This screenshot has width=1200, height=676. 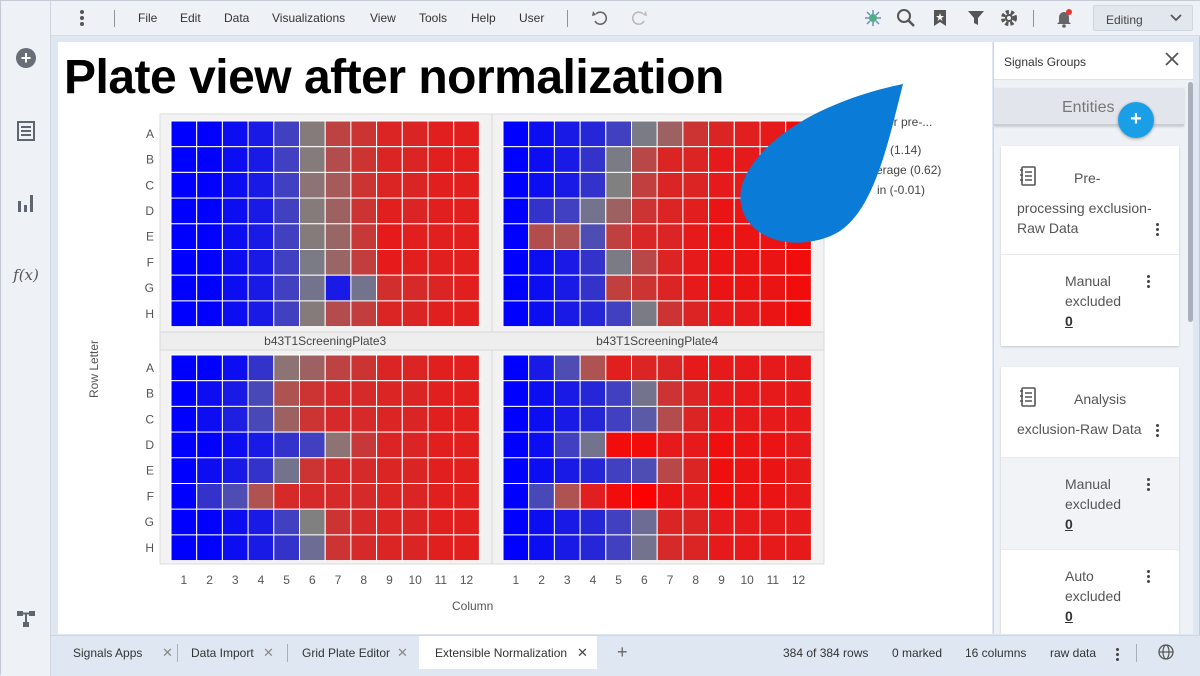 I want to click on globe-icon, so click(x=1166, y=653).